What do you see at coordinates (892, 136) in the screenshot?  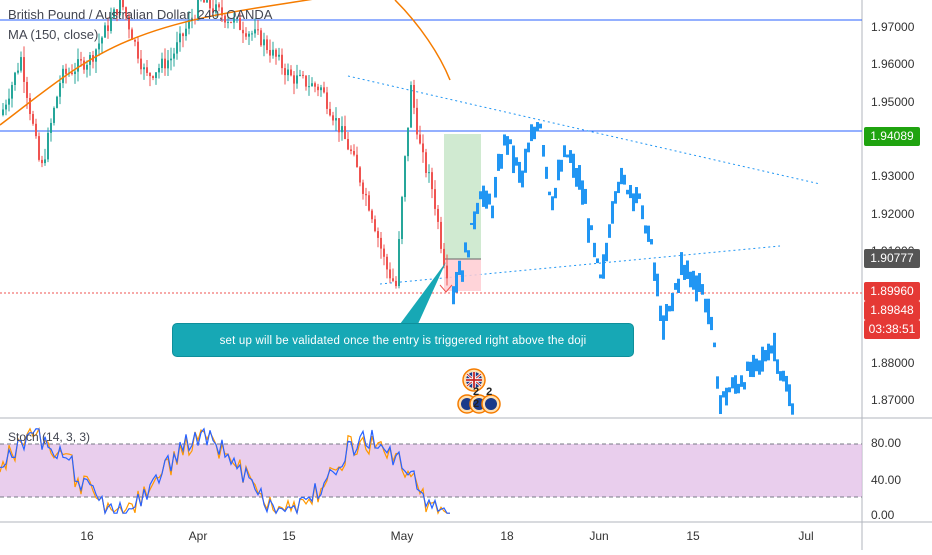 I see `level-price-tag: 1.94089` at bounding box center [892, 136].